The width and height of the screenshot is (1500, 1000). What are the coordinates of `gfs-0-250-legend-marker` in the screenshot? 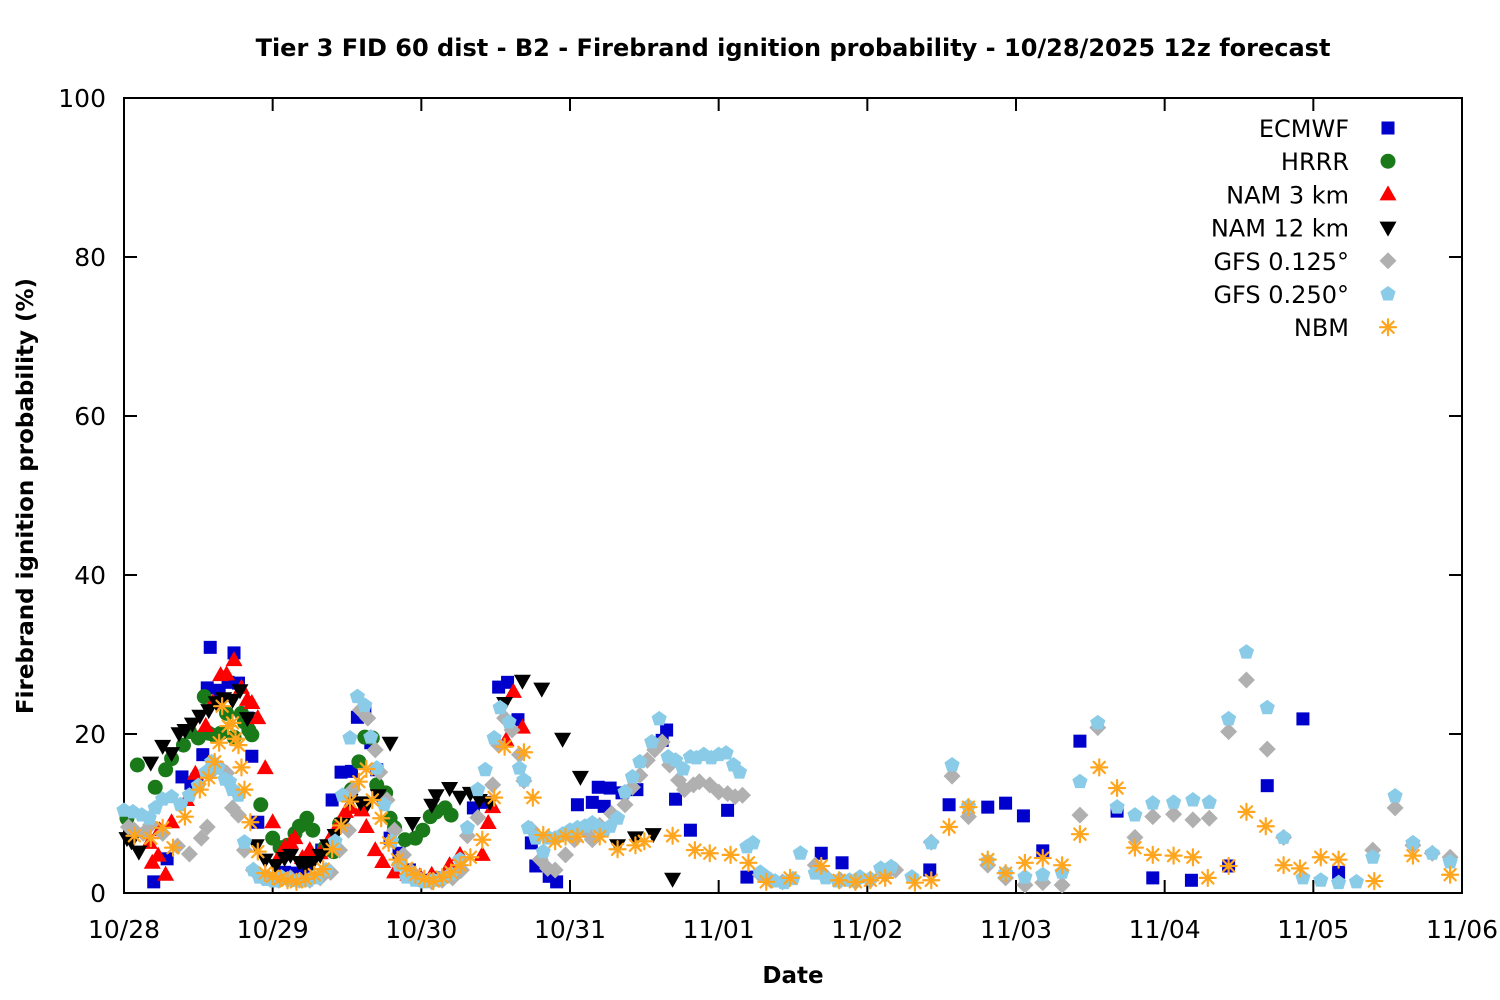 It's located at (1388, 293).